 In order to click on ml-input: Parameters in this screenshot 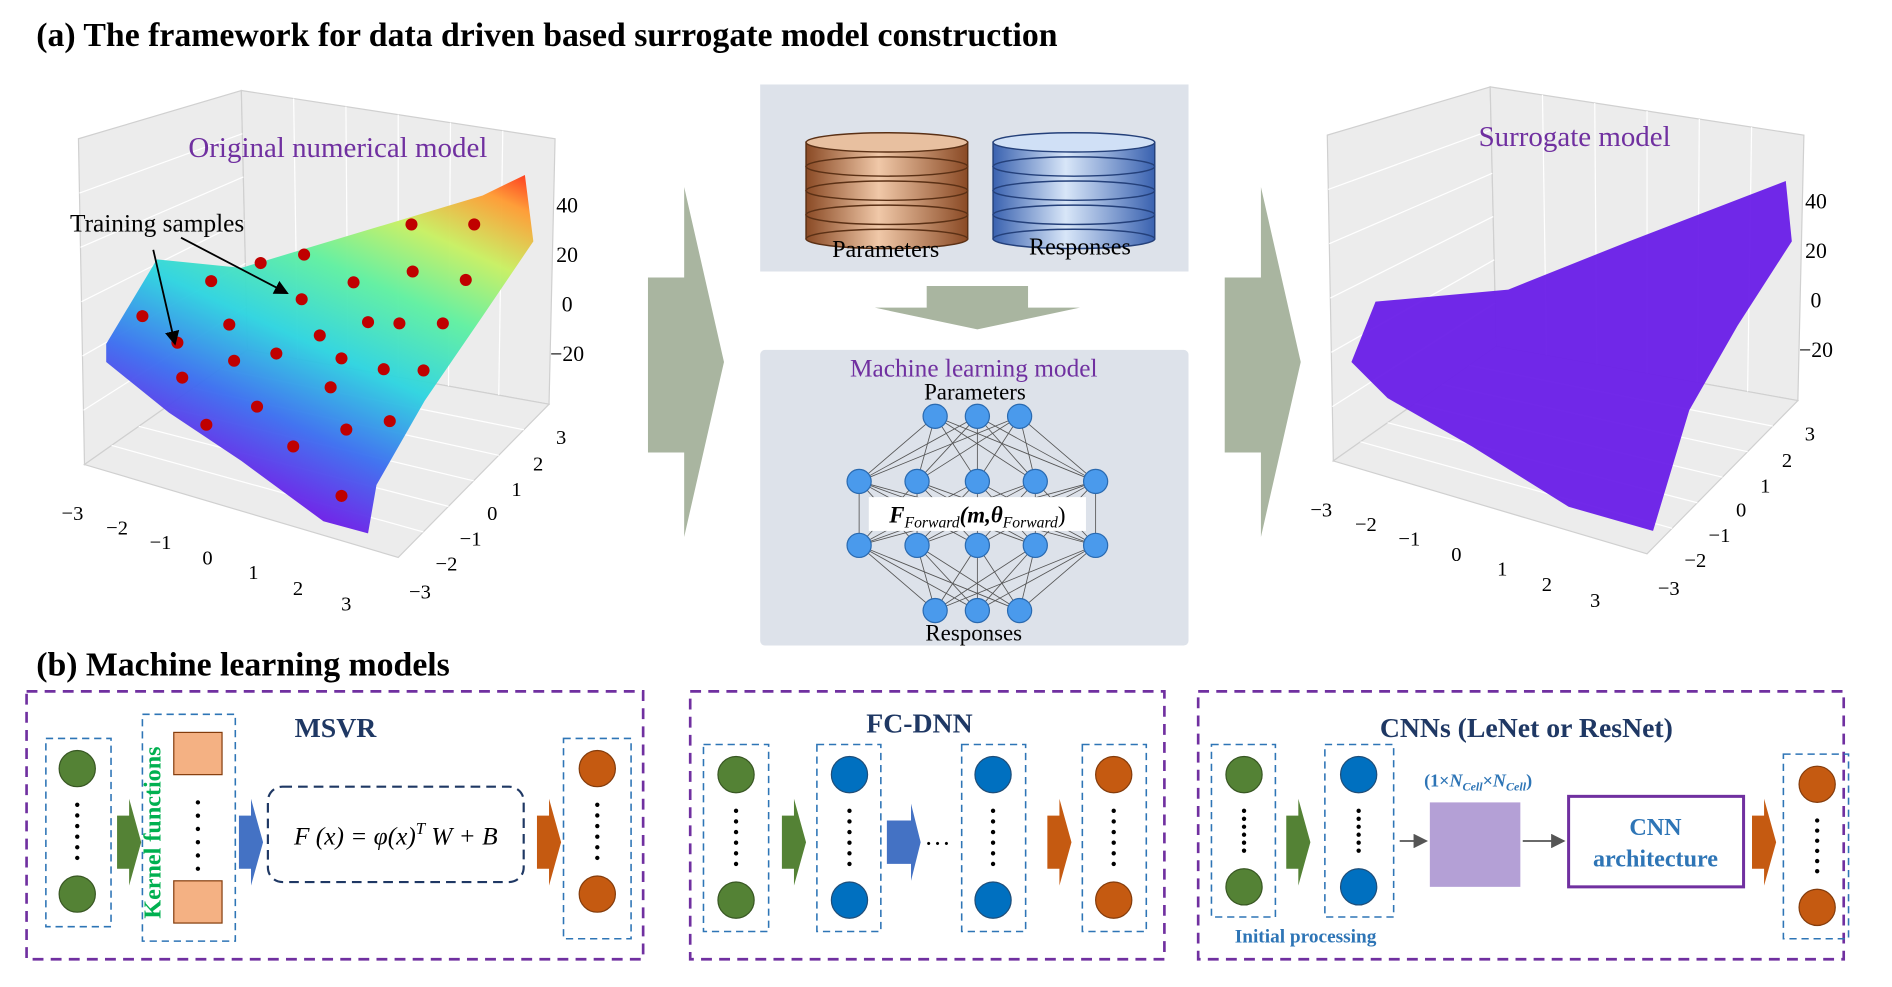, I will do `click(975, 391)`.